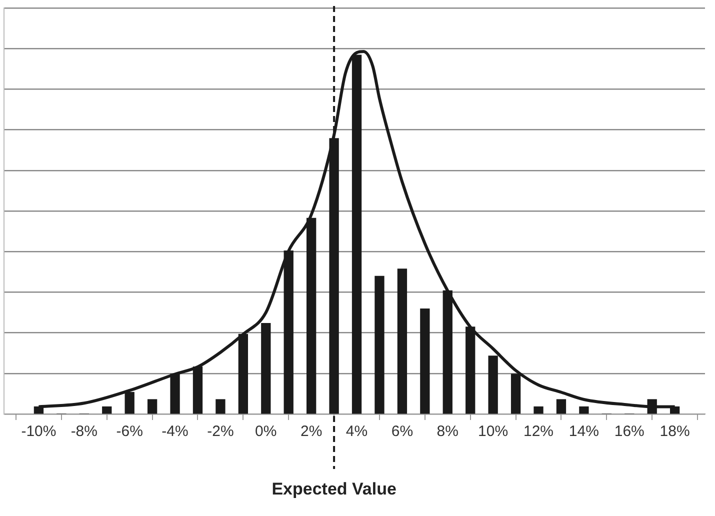 Image resolution: width=715 pixels, height=516 pixels. What do you see at coordinates (629, 431) in the screenshot?
I see `x-tick-label: 16%` at bounding box center [629, 431].